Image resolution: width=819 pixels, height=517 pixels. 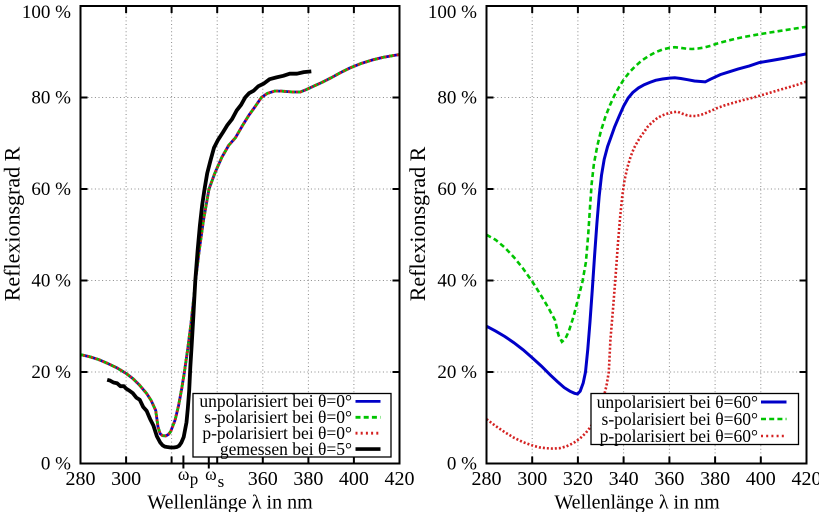 What do you see at coordinates (624, 479) in the screenshot?
I see `svg-text: 340` at bounding box center [624, 479].